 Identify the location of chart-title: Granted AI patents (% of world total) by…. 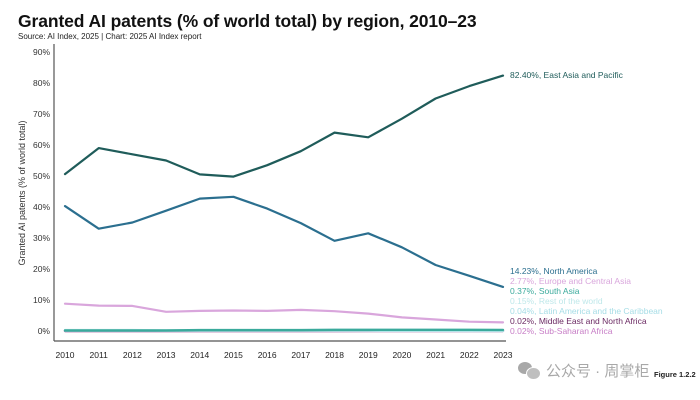
(247, 21).